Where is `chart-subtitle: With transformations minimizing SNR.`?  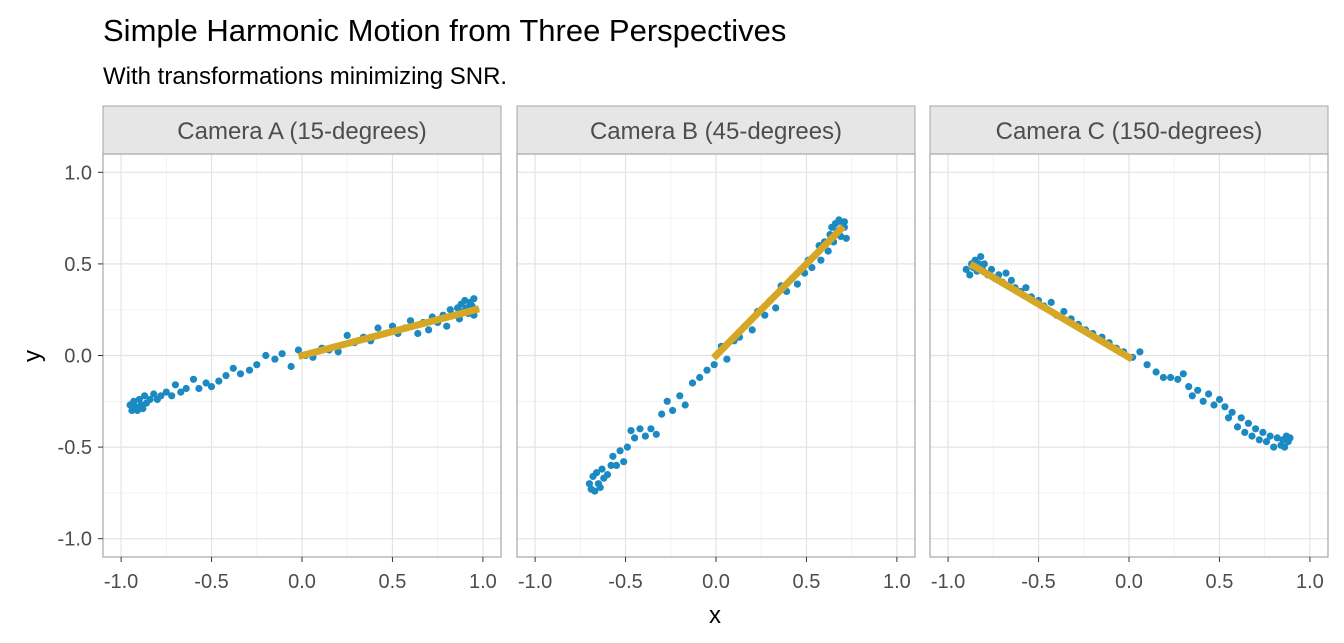 chart-subtitle: With transformations minimizing SNR. is located at coordinates (305, 76).